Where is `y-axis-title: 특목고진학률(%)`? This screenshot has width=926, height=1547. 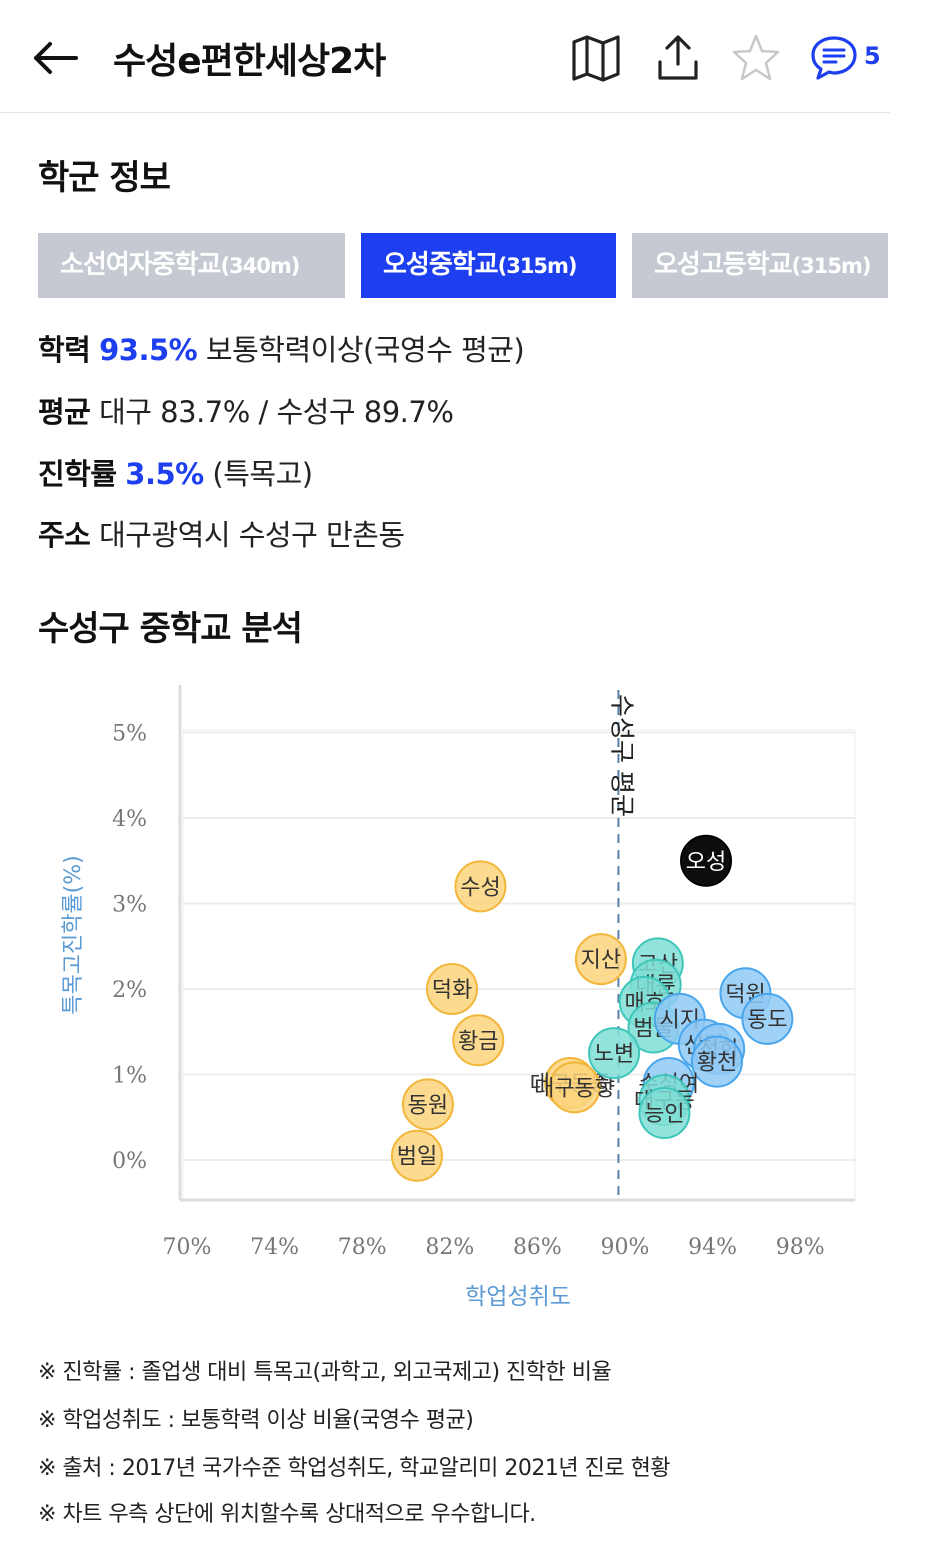 y-axis-title: 특목고진학률(%) is located at coordinates (73, 935).